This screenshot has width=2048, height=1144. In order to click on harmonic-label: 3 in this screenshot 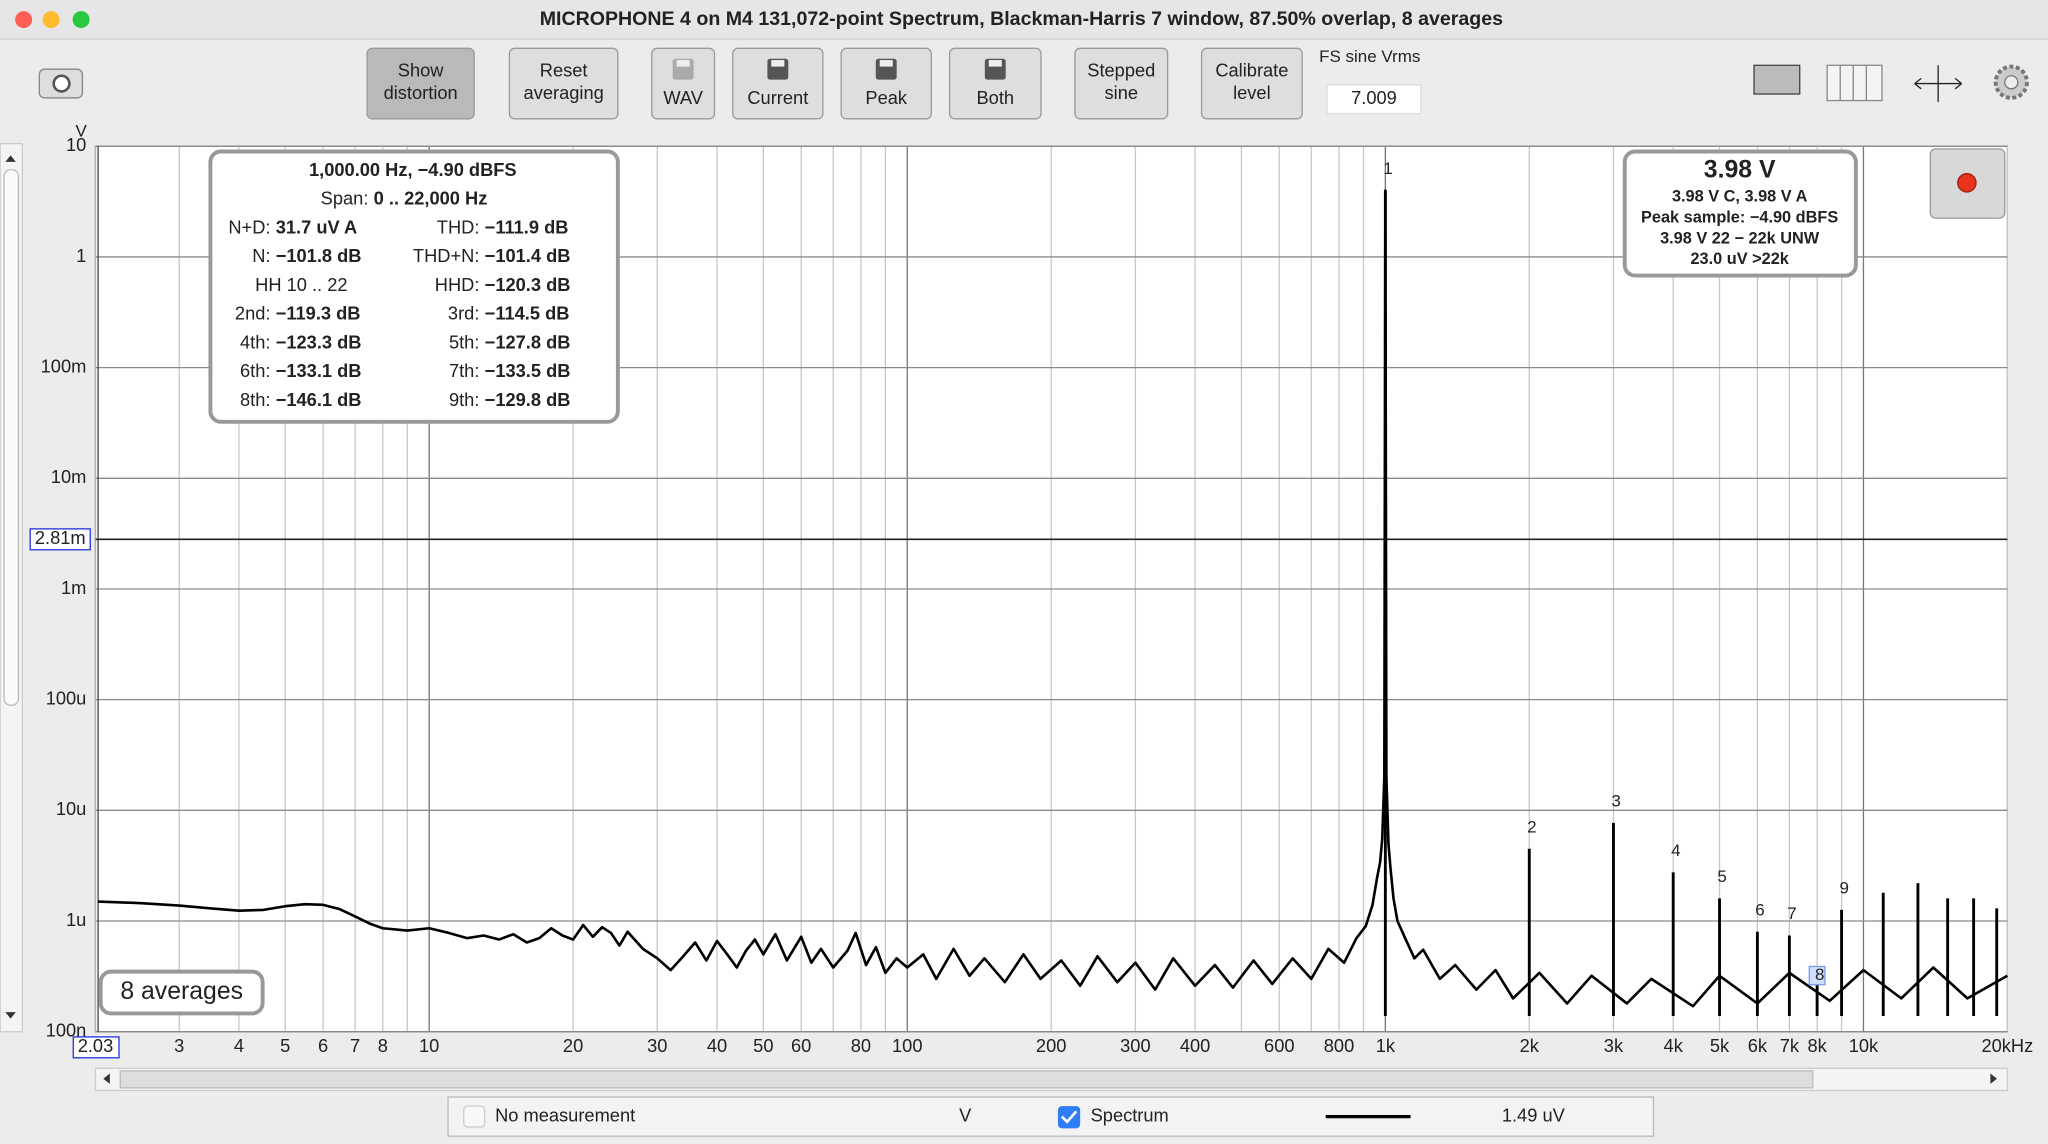, I will do `click(1615, 800)`.